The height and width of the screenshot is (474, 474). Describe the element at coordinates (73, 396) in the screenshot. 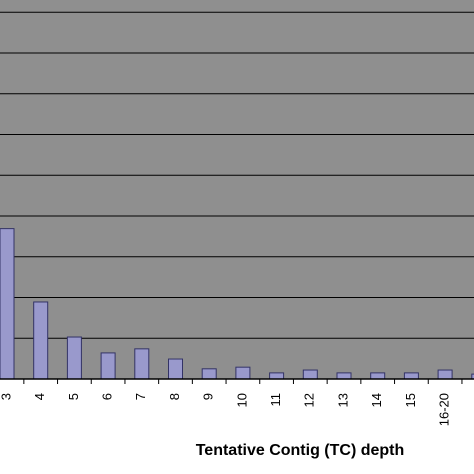

I see `x-tick-label: 5` at that location.